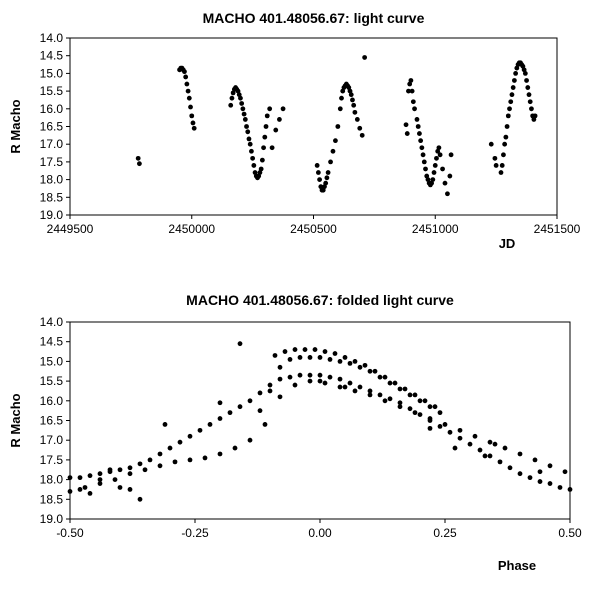  What do you see at coordinates (557, 229) in the screenshot?
I see `x-tick-label: 2451500` at bounding box center [557, 229].